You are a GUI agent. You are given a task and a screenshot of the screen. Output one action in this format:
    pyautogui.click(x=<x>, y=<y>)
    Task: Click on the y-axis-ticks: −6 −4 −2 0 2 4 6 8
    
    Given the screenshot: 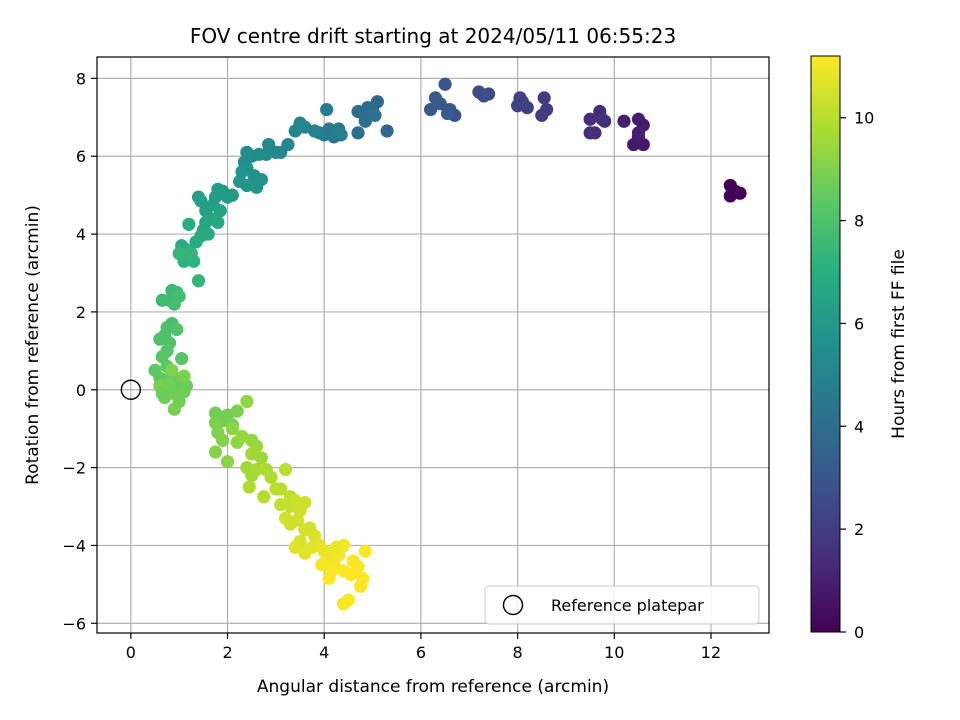 What is the action you would take?
    pyautogui.click(x=79, y=351)
    